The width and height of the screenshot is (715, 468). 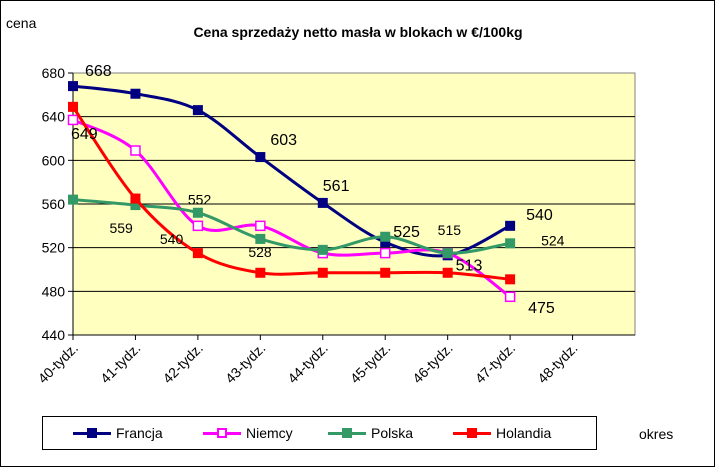 I want to click on x-tick-label: 47-tydz., so click(x=495, y=363).